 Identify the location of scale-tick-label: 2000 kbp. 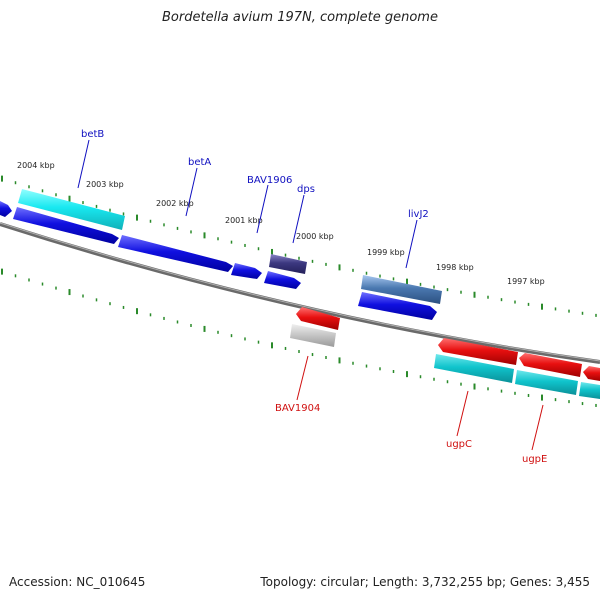
(315, 236).